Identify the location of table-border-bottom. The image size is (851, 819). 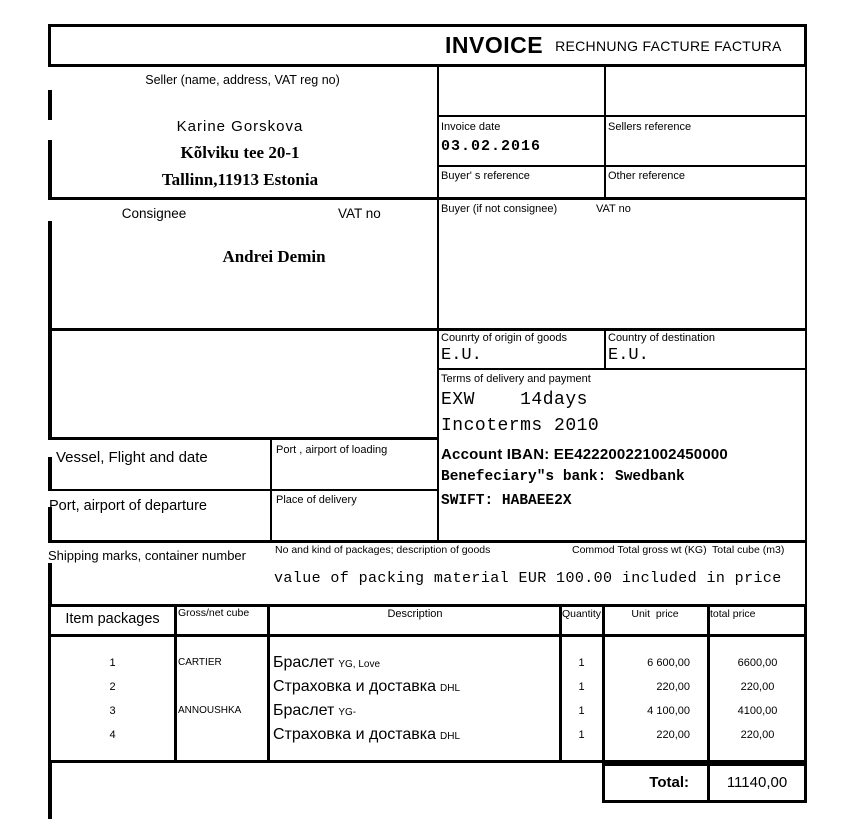
(427, 761).